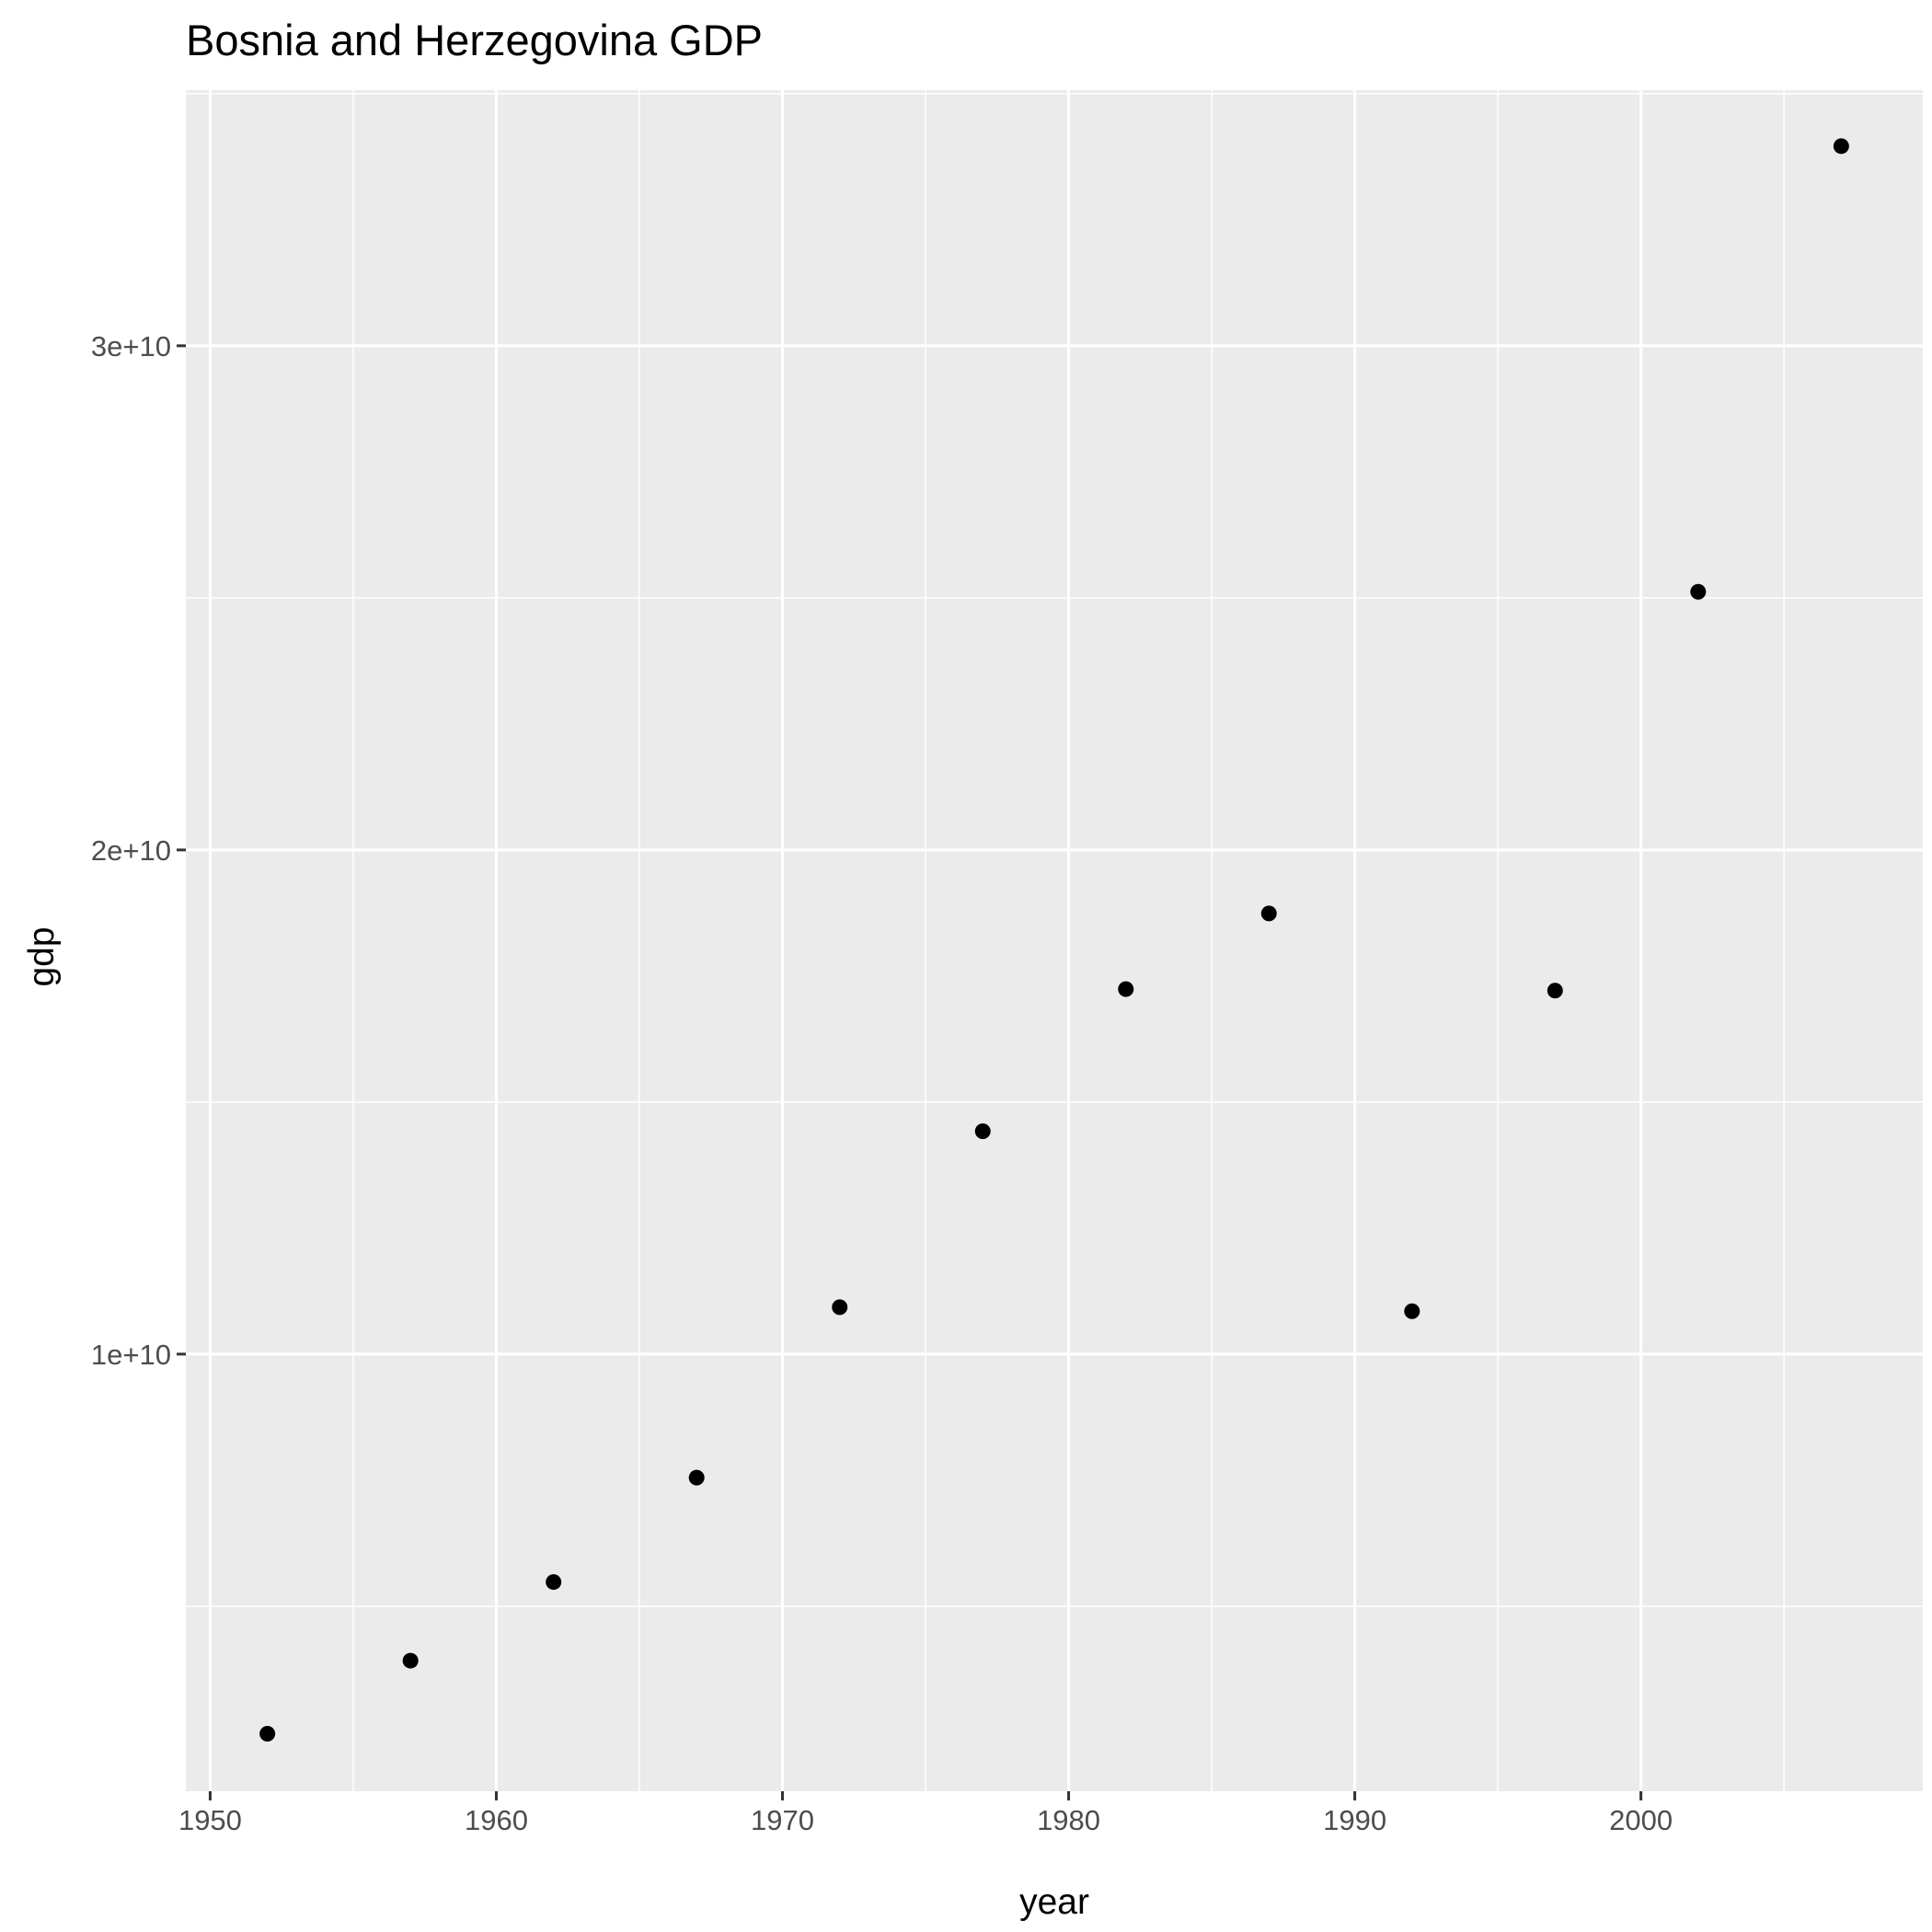 This screenshot has width=1932, height=1932. Describe the element at coordinates (131, 1355) in the screenshot. I see `y-tick-label: 1e+10` at that location.